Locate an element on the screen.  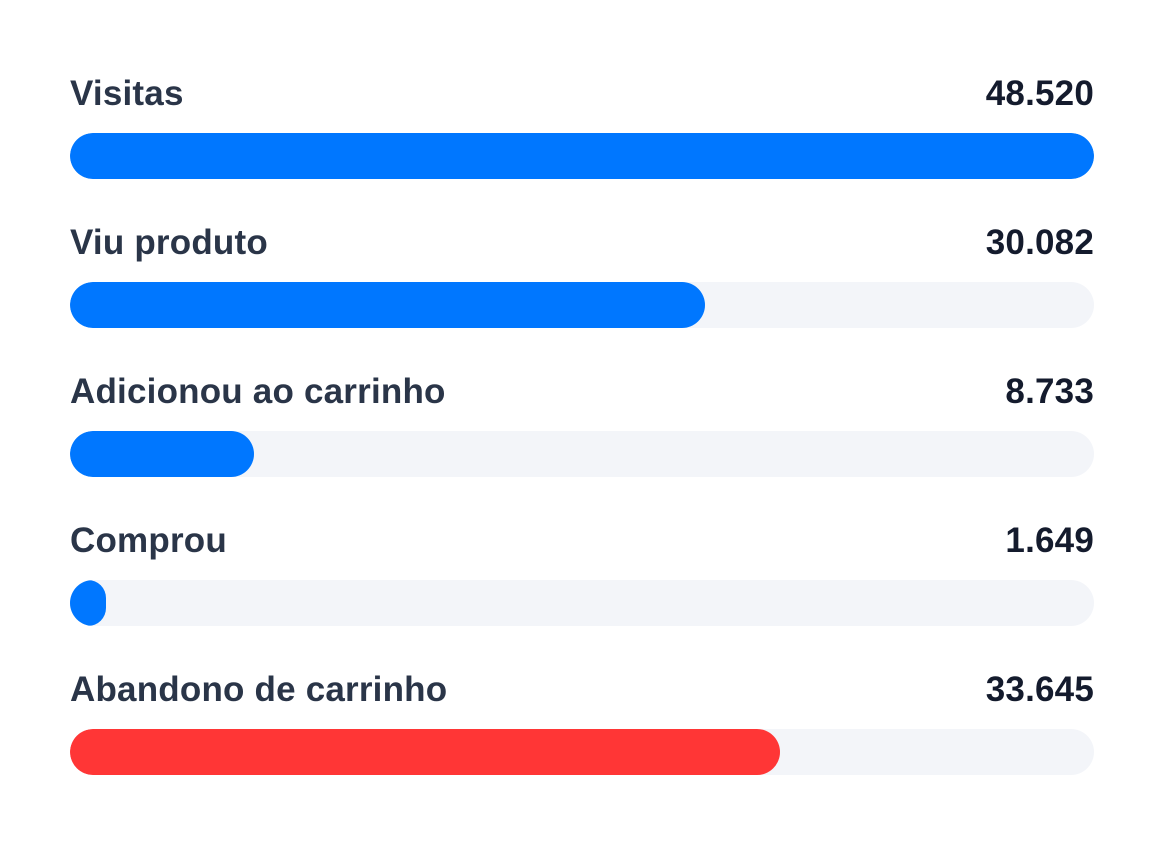
value-label: 48.520 is located at coordinates (1039, 93).